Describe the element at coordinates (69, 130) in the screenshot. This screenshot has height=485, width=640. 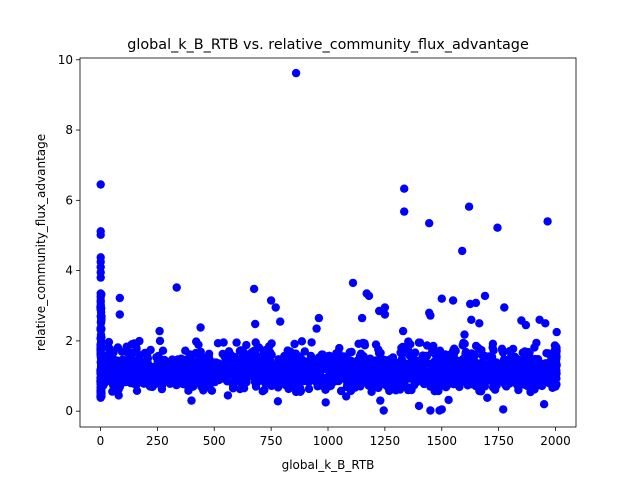
I see `y-tick-label: 8` at that location.